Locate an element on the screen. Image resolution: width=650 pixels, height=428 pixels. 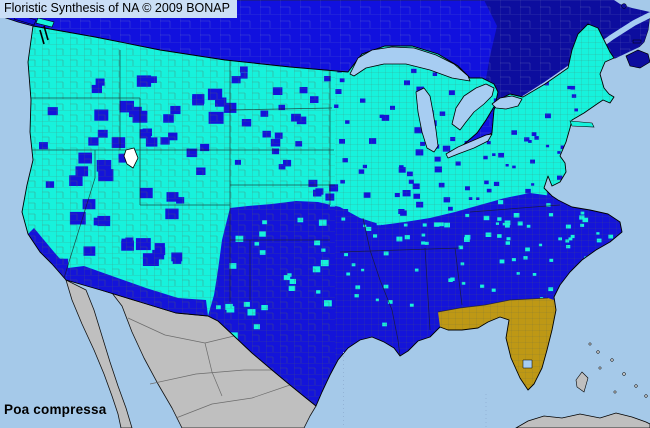
mexico-state-lines is located at coordinates (209, 368).